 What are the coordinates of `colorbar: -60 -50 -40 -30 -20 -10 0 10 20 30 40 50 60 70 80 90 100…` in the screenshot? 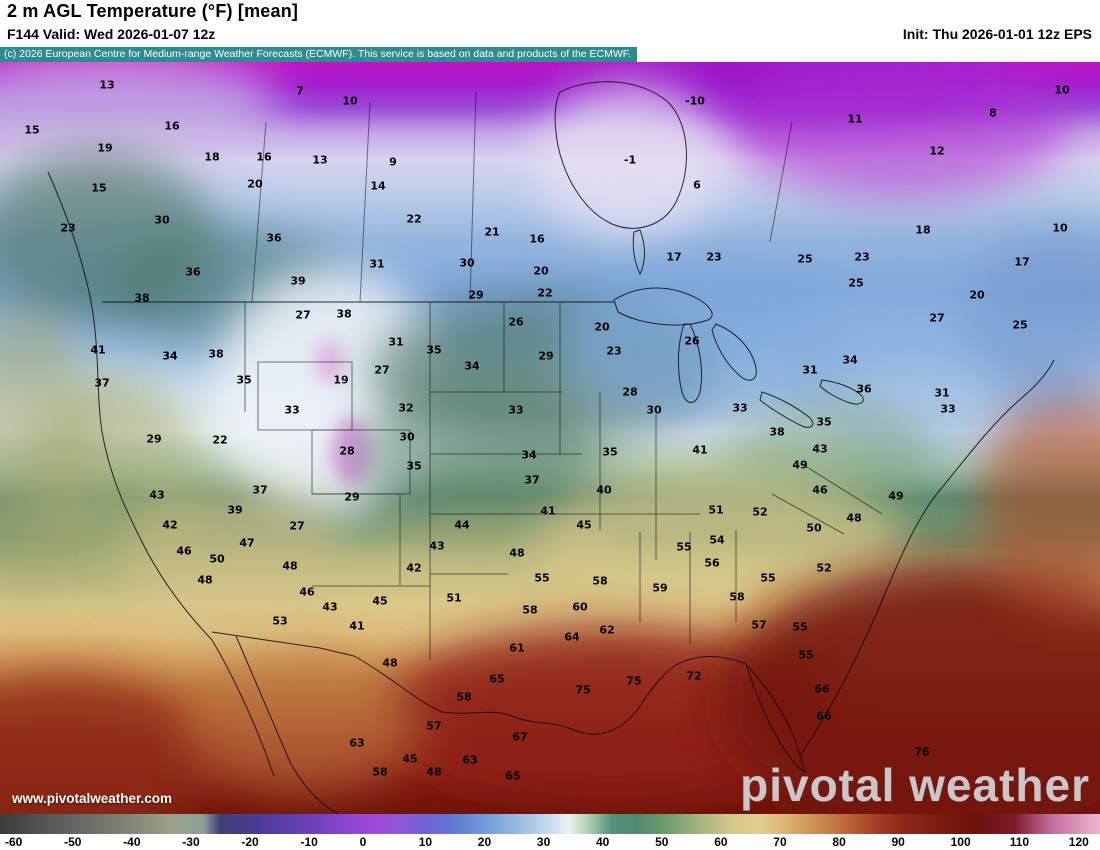 It's located at (550, 832).